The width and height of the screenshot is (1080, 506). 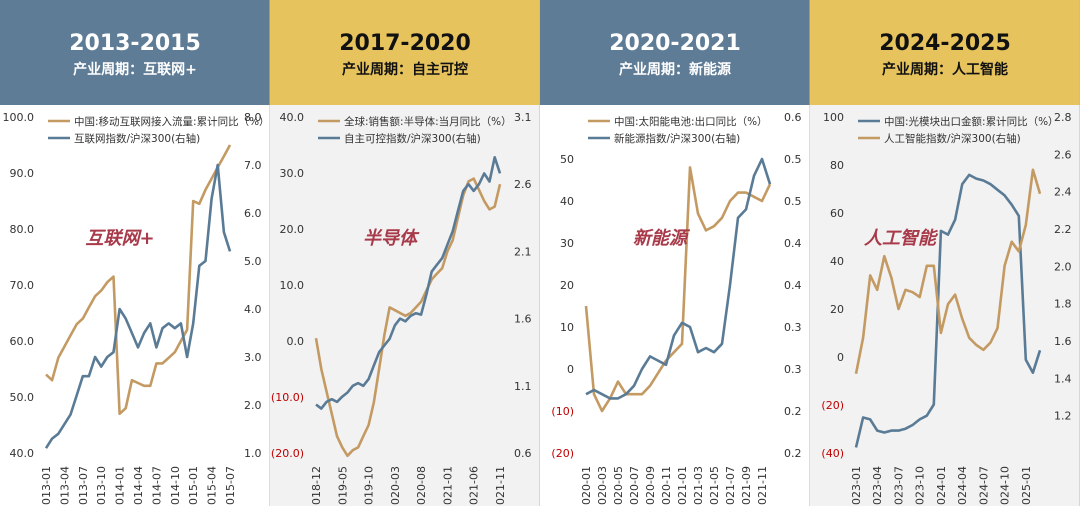 I want to click on y2-tick-label: 2.8, so click(x=1063, y=117).